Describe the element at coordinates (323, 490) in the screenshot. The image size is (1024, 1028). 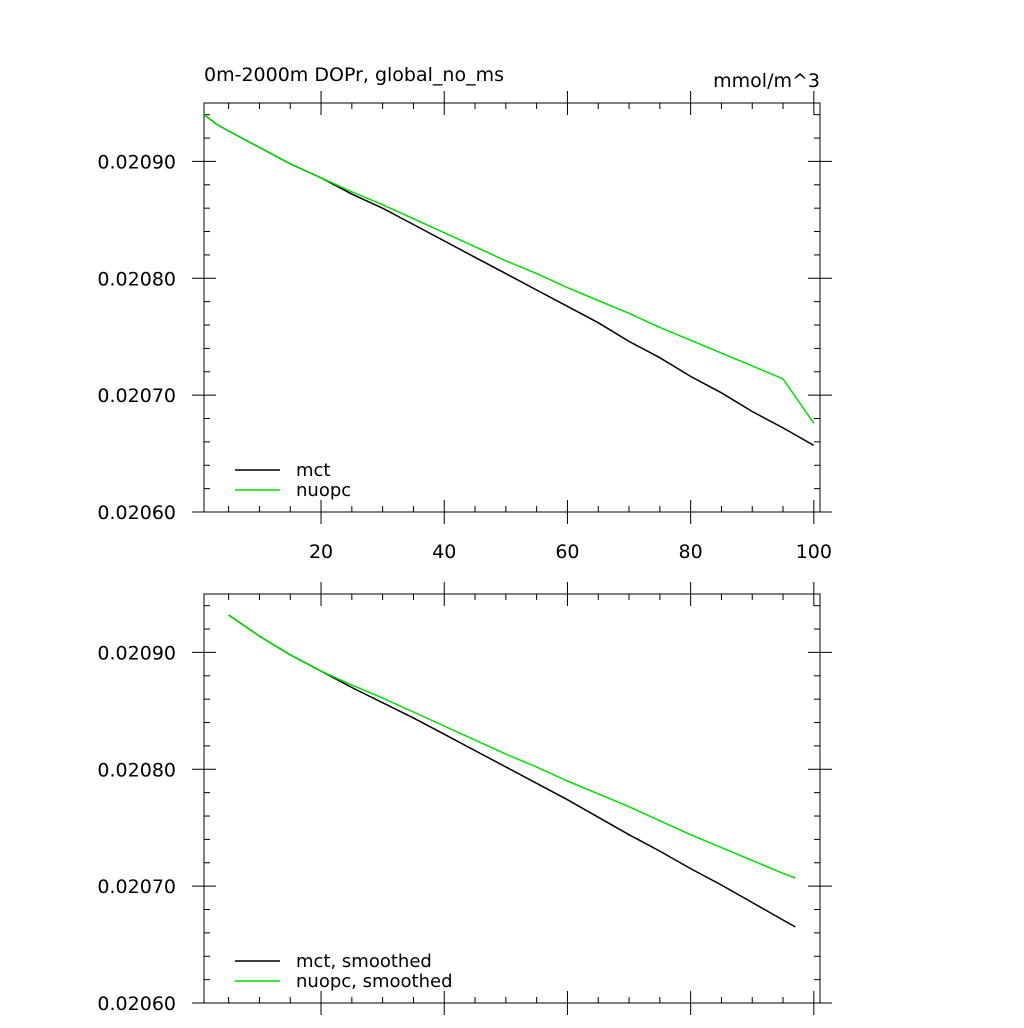
I see `legend-label: nuopc` at that location.